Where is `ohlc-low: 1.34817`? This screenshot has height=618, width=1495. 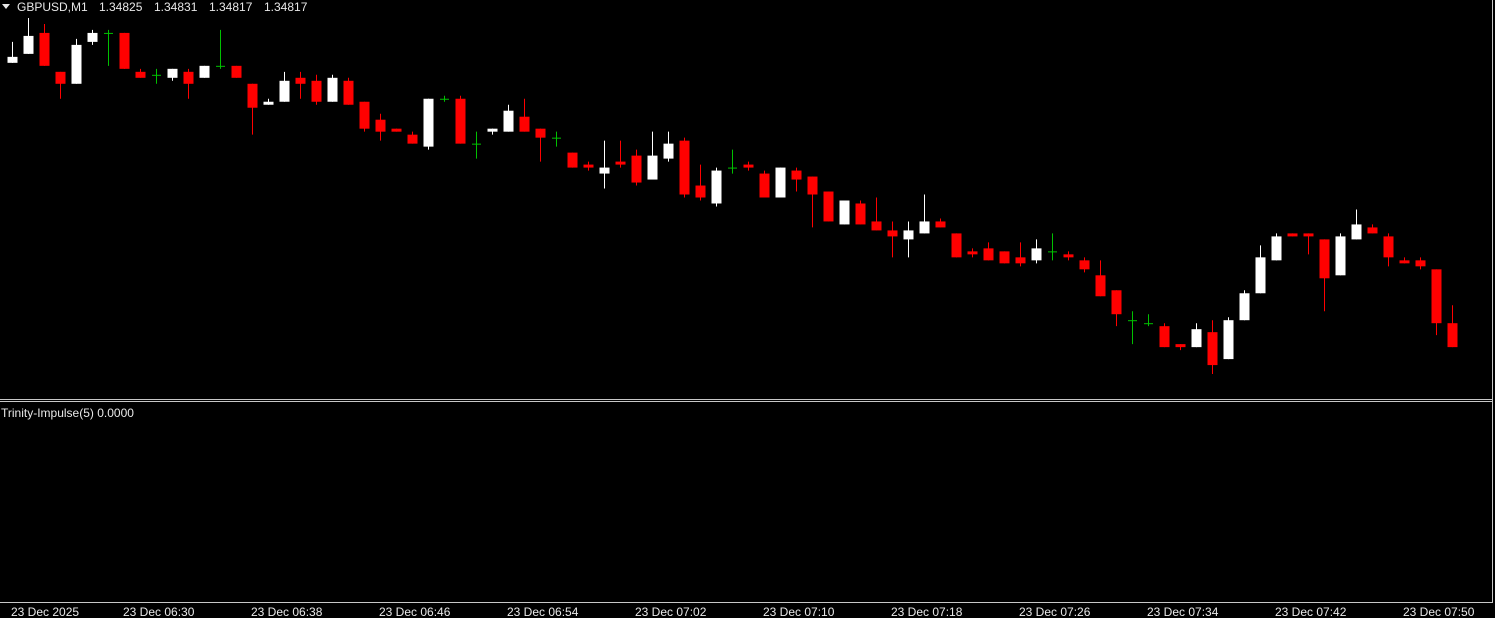
ohlc-low: 1.34817 is located at coordinates (231, 7).